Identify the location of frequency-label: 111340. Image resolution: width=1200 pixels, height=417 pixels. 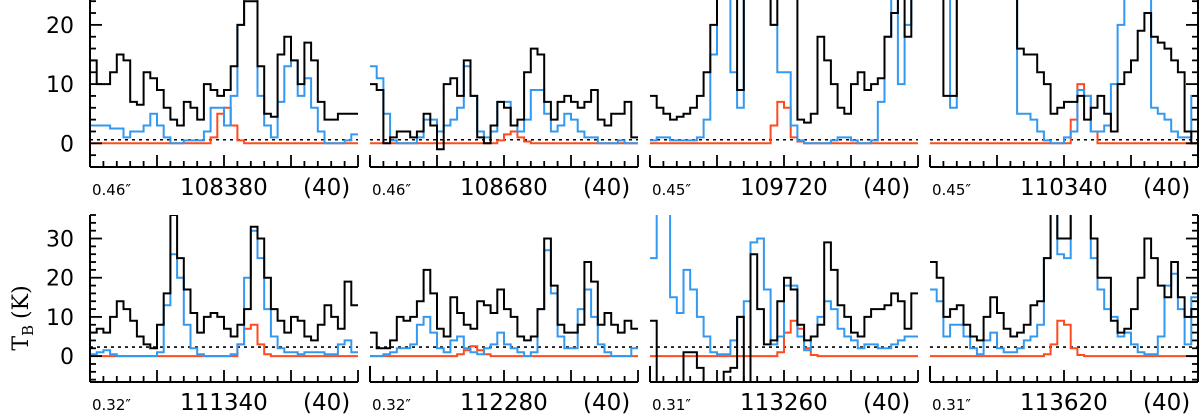
(224, 403).